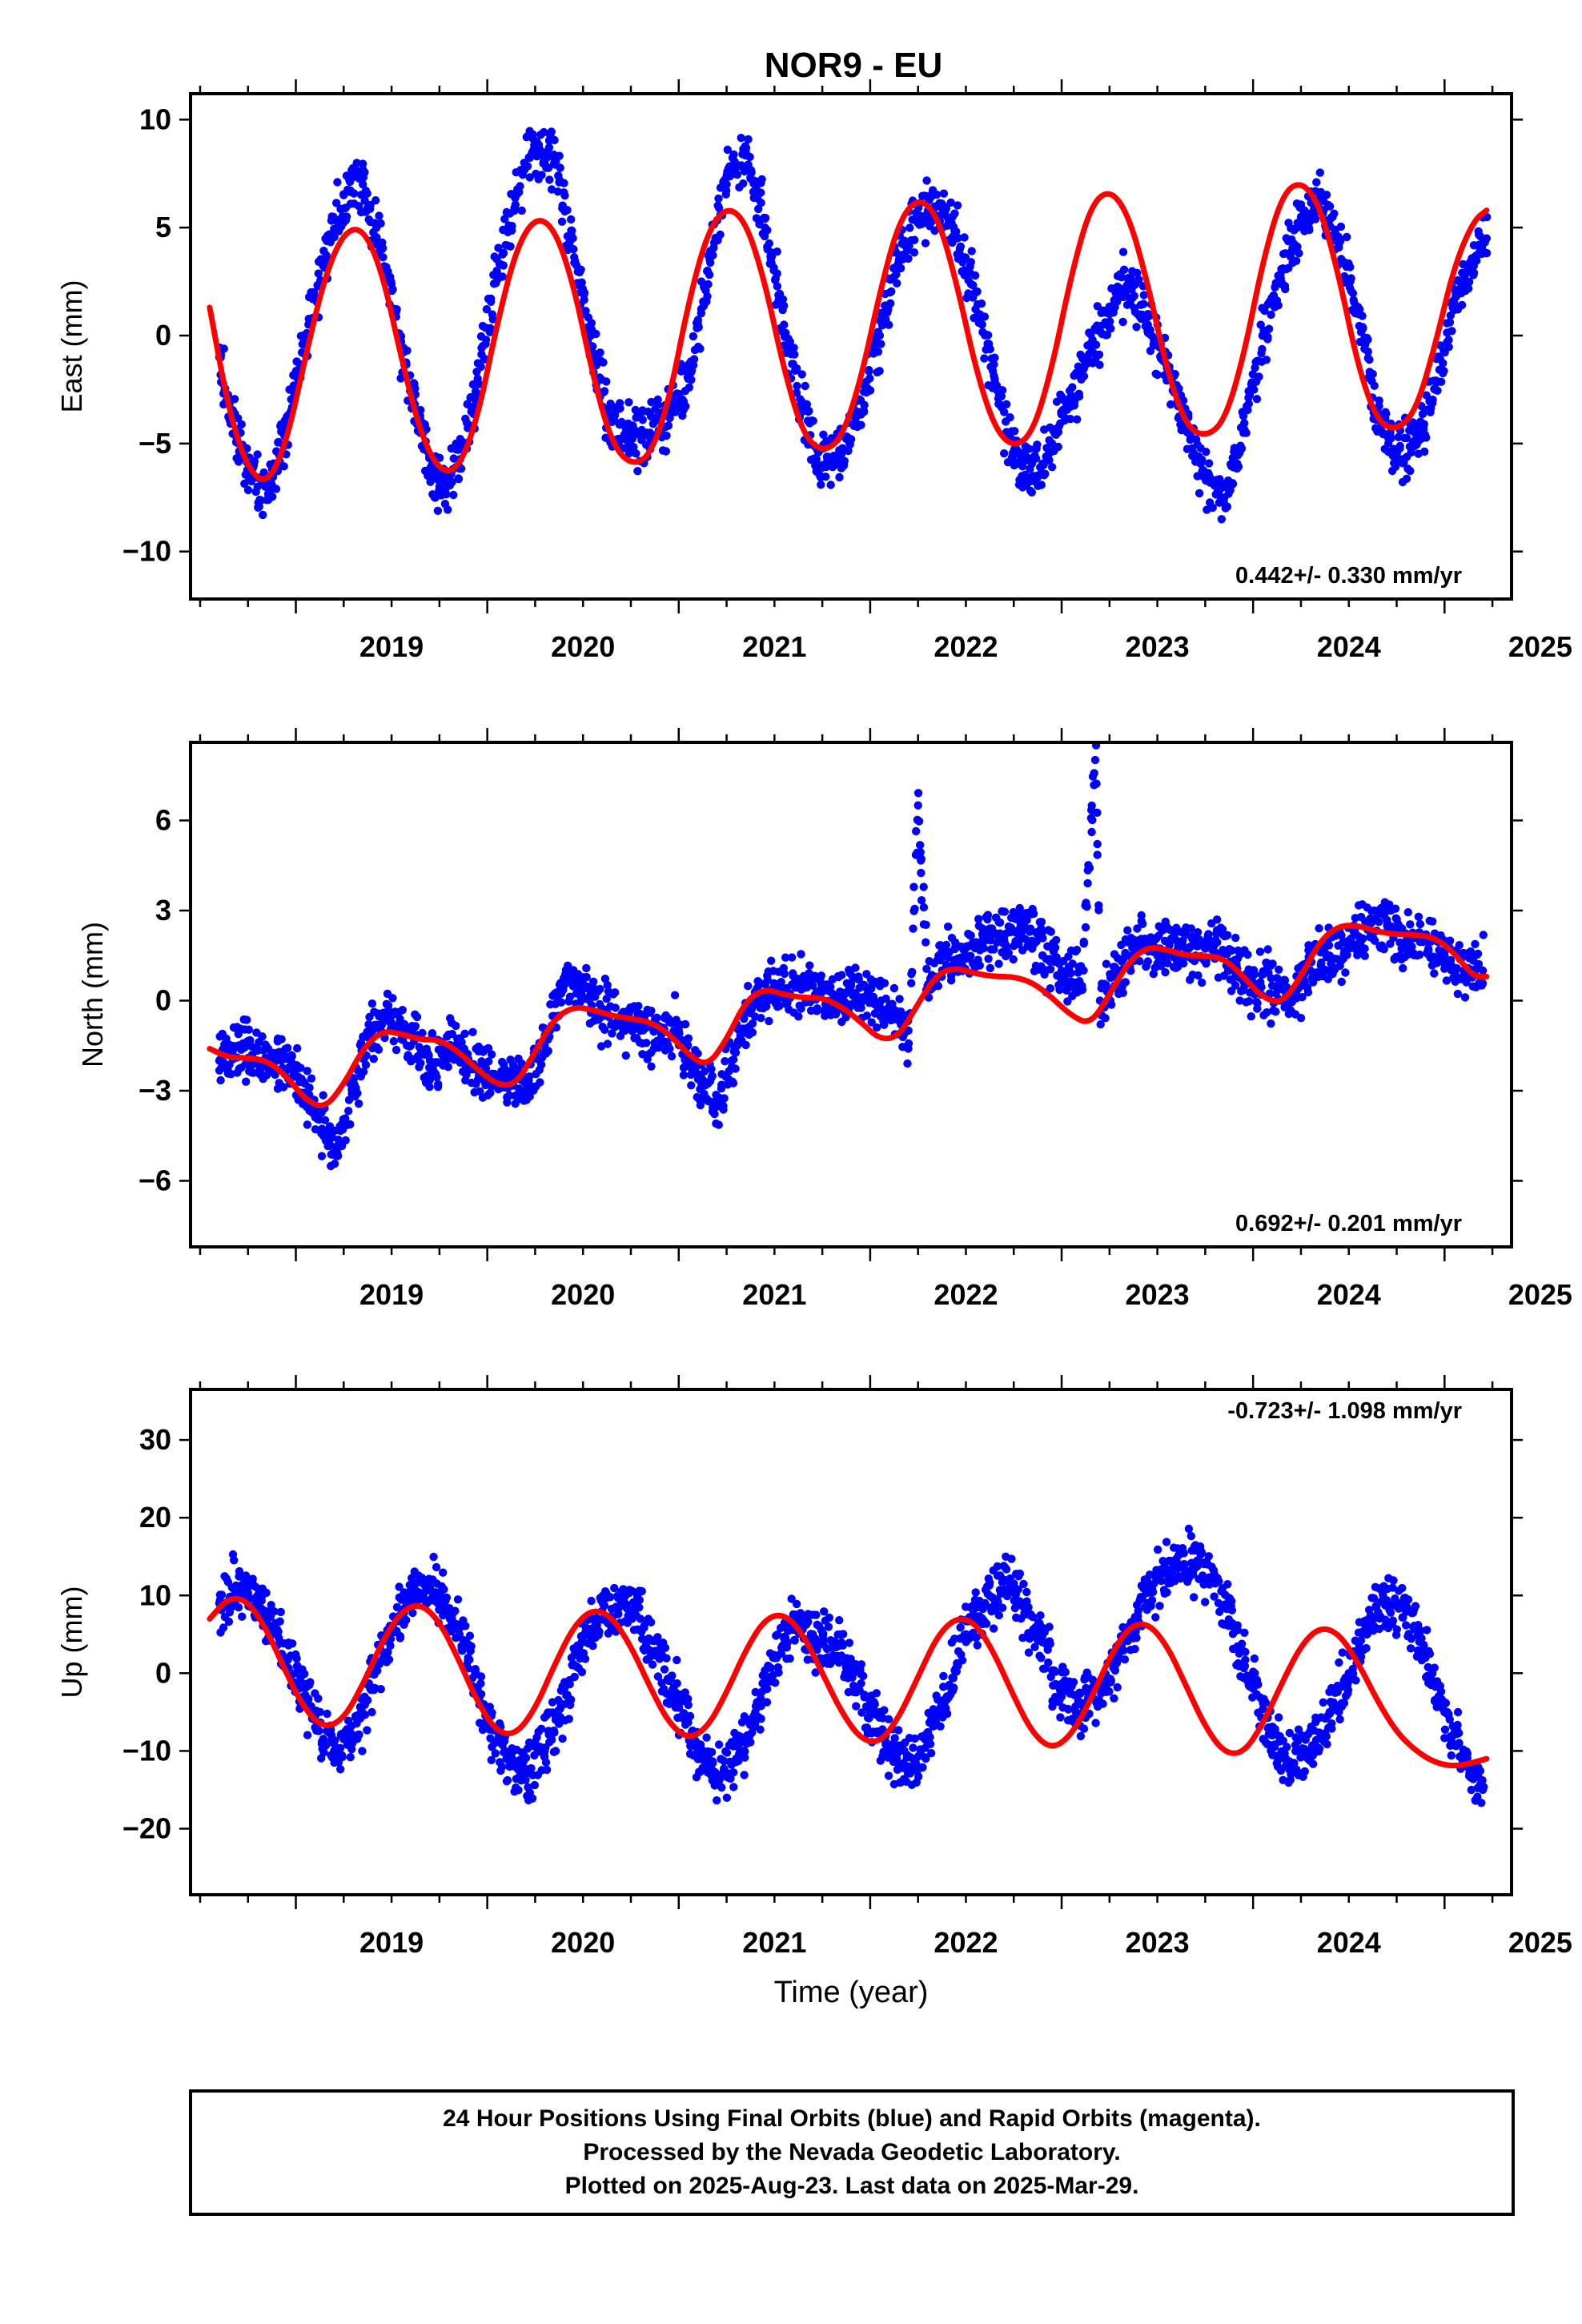  What do you see at coordinates (1349, 646) in the screenshot?
I see `east-xtick-label: 2024` at bounding box center [1349, 646].